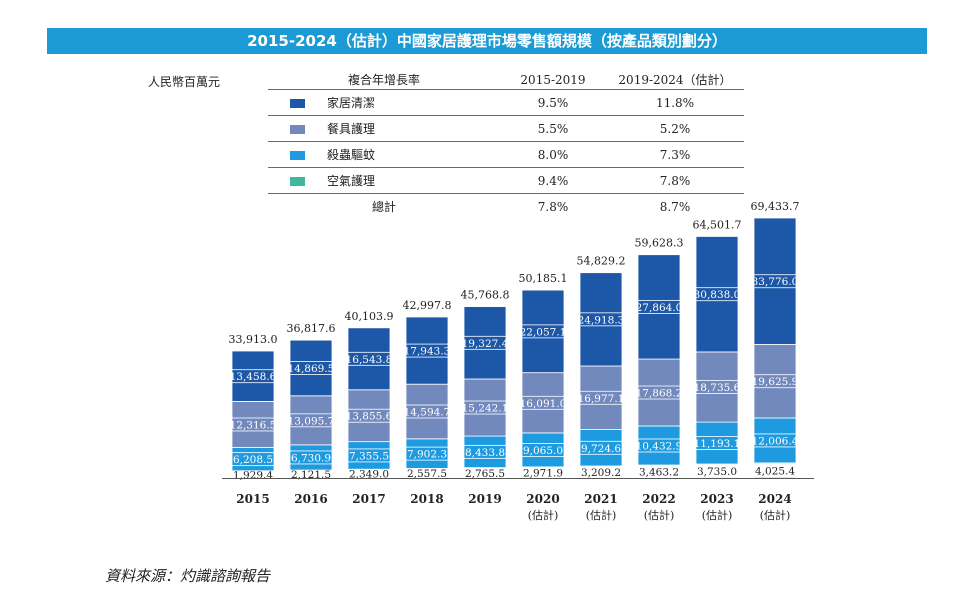 This screenshot has height=605, width=970. I want to click on data-label: 2,765.5, so click(485, 474).